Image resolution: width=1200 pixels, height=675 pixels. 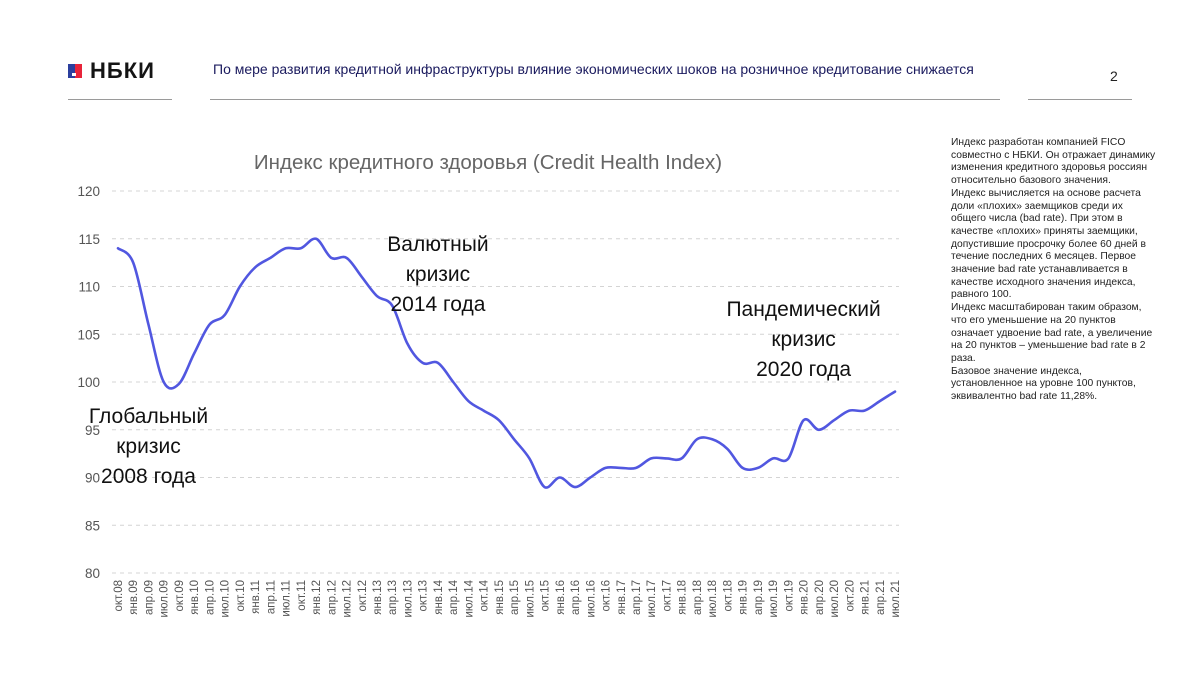 I want to click on x-tick-label: апр.20, so click(x=820, y=597).